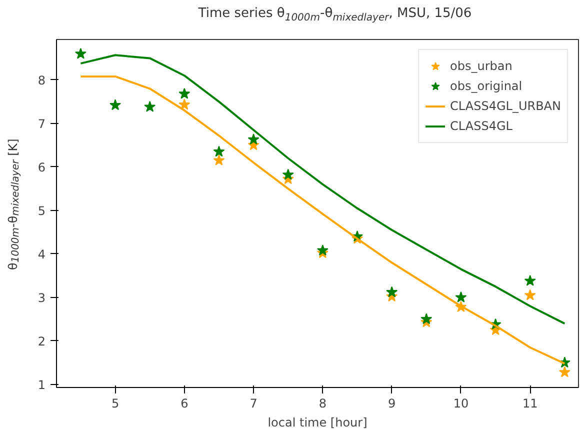  What do you see at coordinates (42, 297) in the screenshot?
I see `y-tick-label: 3` at bounding box center [42, 297].